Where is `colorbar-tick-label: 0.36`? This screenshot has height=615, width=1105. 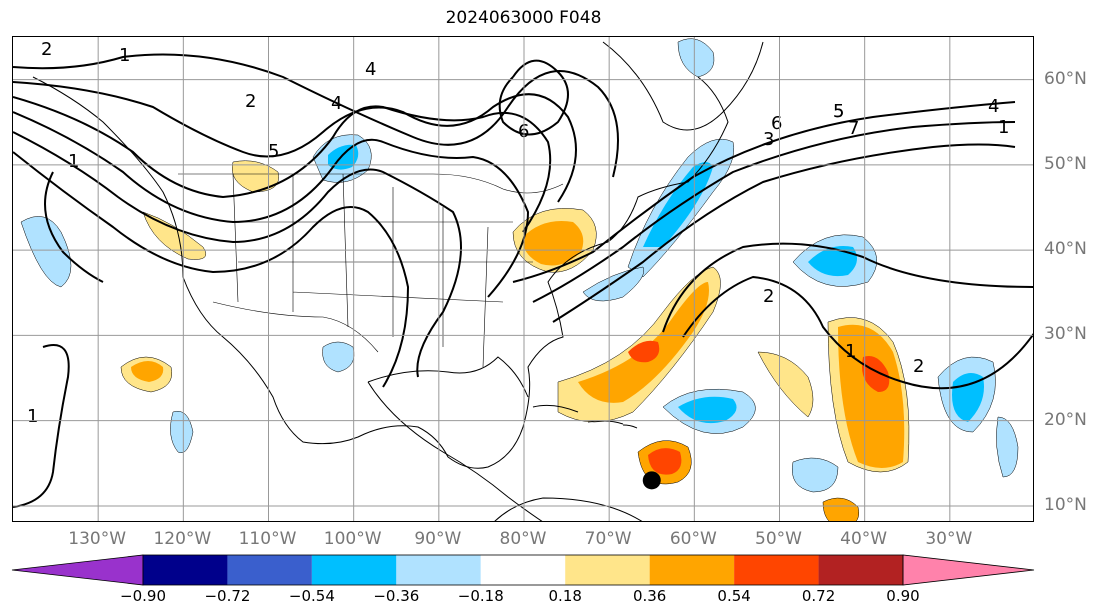
colorbar-tick-label: 0.36 is located at coordinates (649, 596).